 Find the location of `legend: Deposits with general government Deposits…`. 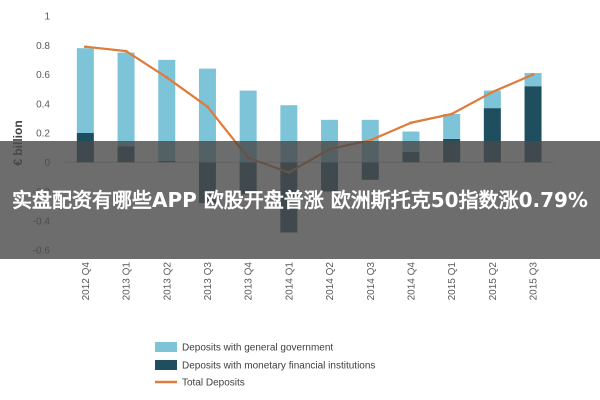

legend: Deposits with general government Deposits… is located at coordinates (265, 365).